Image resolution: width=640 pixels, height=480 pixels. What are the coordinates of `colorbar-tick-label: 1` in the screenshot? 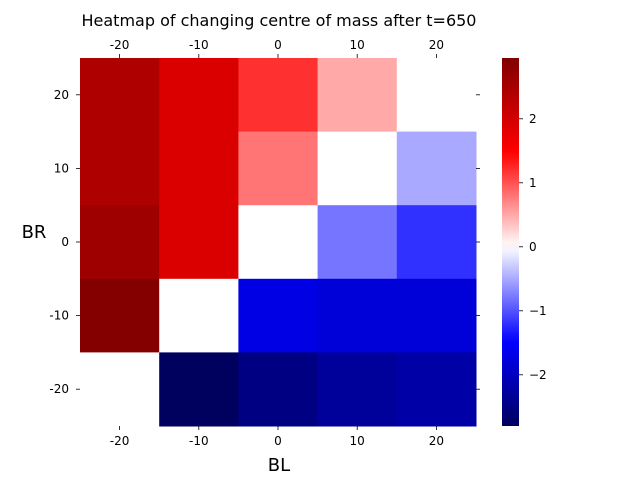 It's located at (533, 183).